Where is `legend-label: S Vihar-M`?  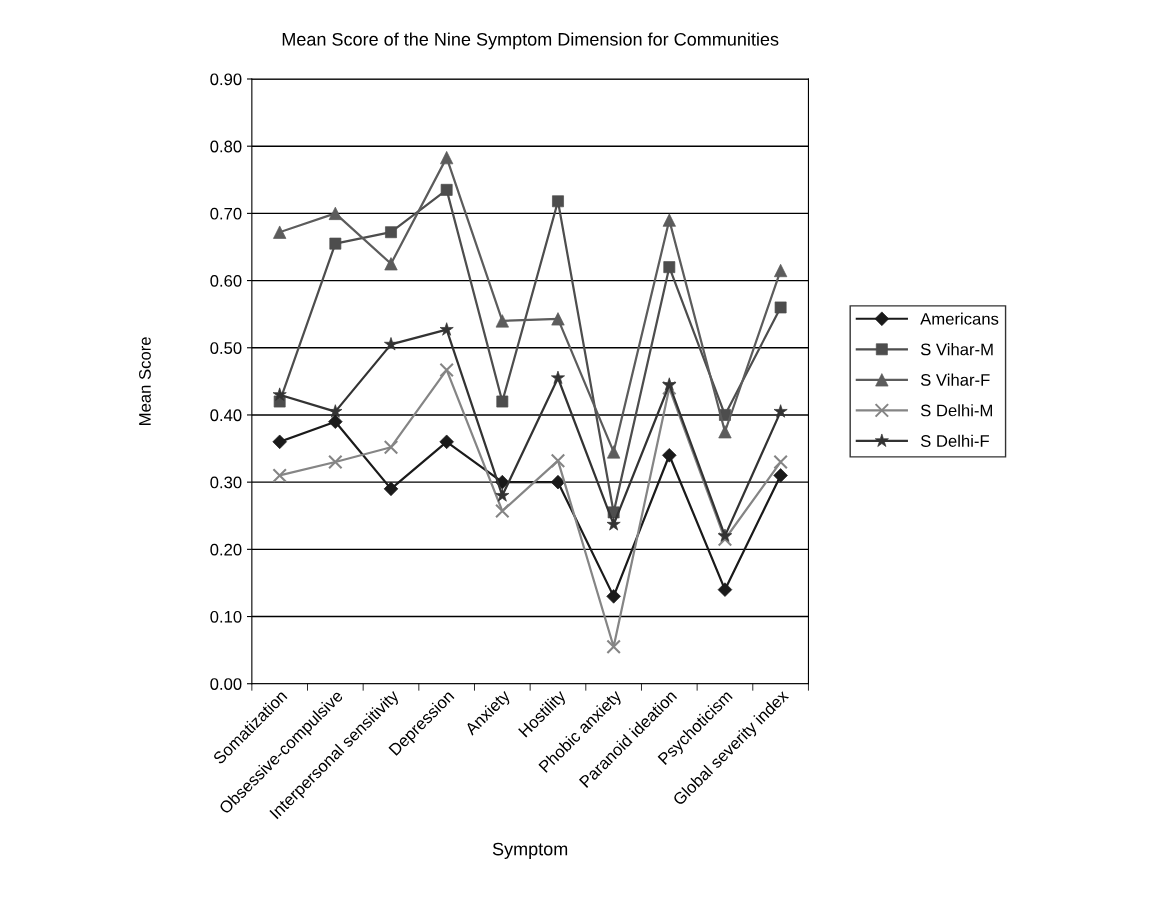
legend-label: S Vihar-M is located at coordinates (956, 349).